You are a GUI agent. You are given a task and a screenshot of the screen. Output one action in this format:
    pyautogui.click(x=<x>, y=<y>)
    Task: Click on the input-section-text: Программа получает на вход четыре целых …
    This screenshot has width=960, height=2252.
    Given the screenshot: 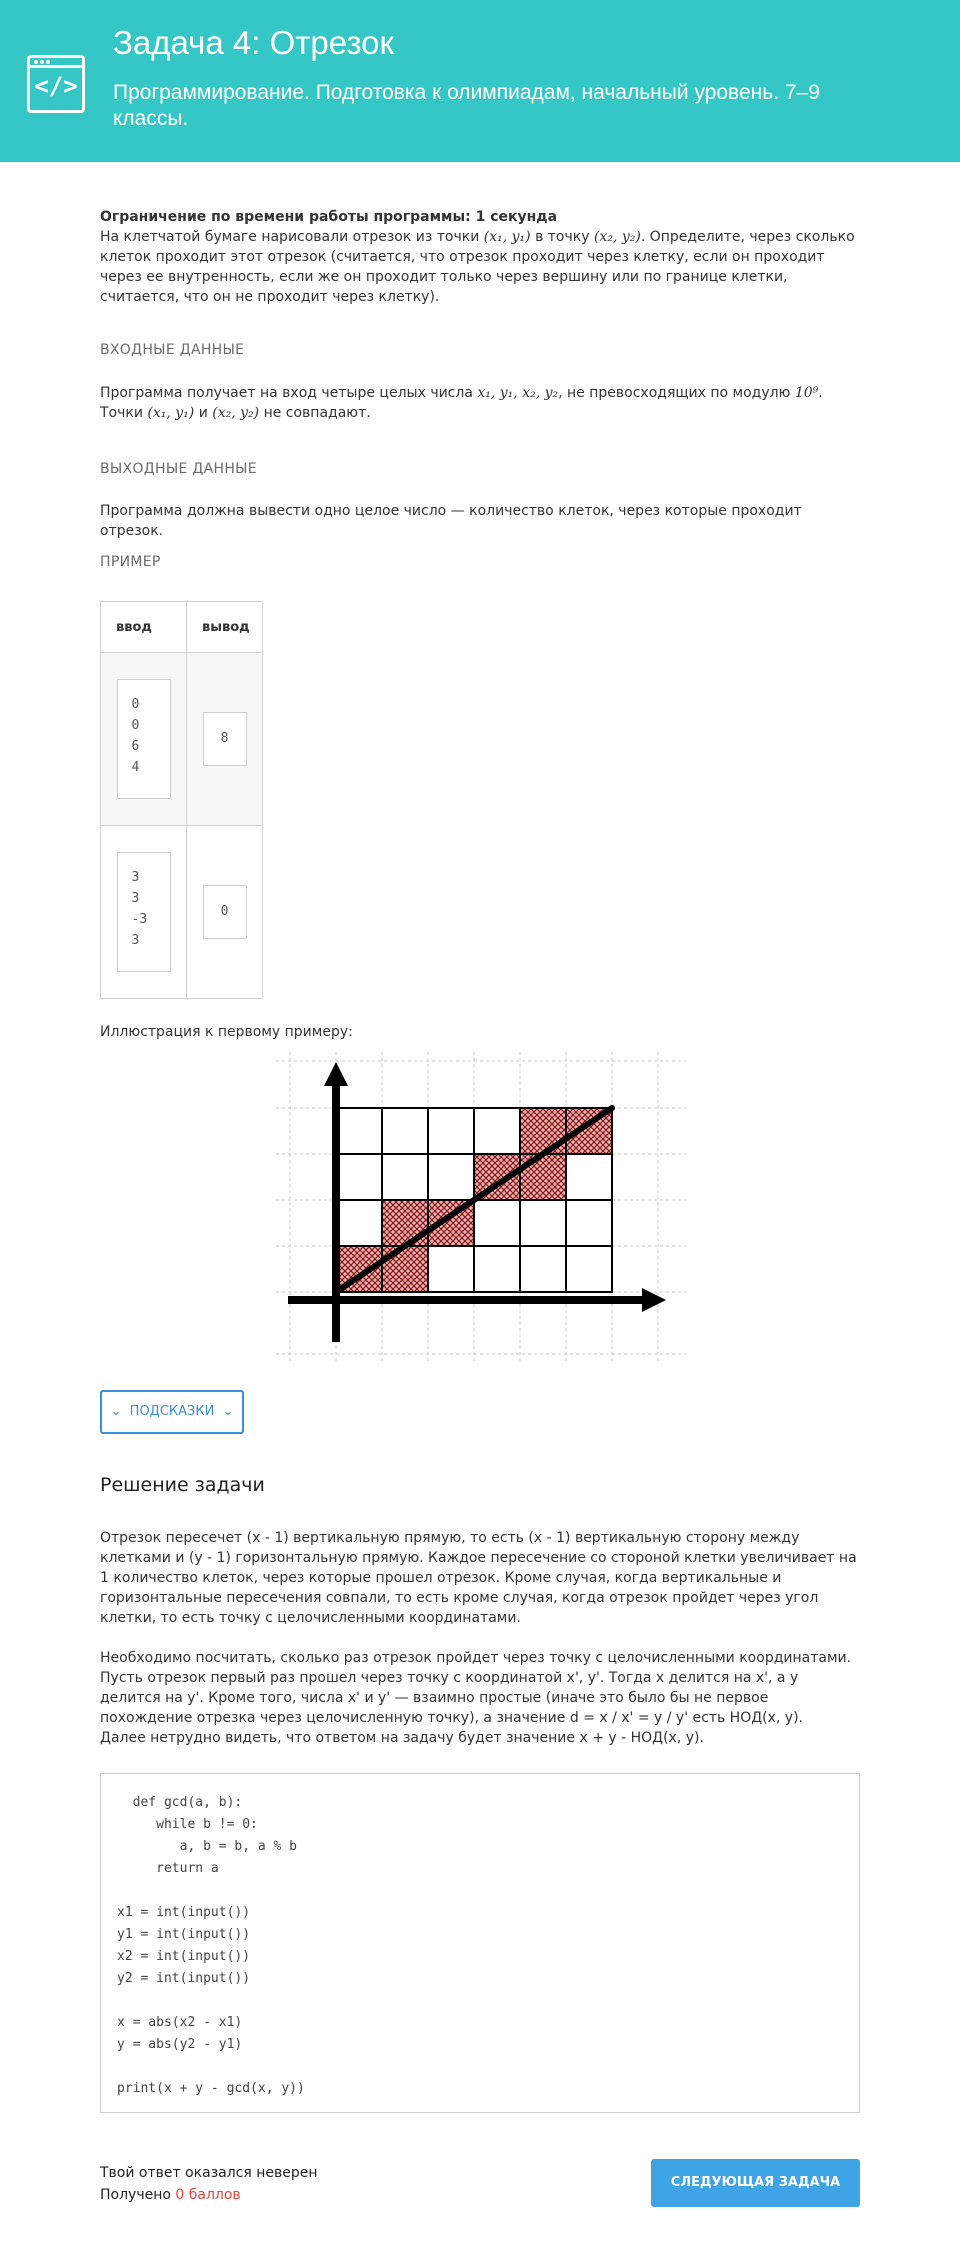 What is the action you would take?
    pyautogui.click(x=461, y=403)
    